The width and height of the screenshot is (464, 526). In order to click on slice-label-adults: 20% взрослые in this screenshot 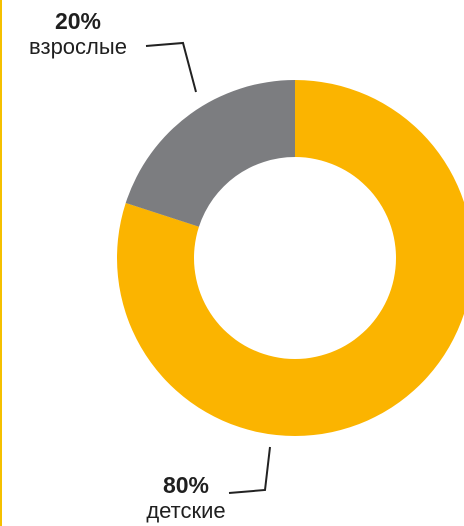, I will do `click(78, 34)`.